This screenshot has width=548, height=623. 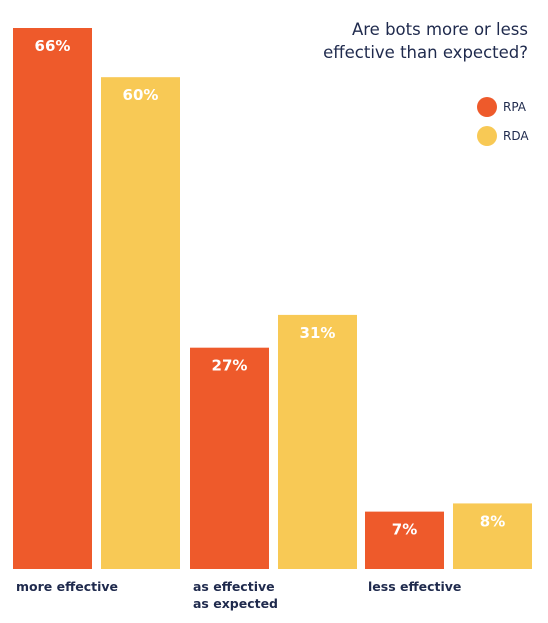 I want to click on legend-swatch-rpa, so click(x=487, y=107).